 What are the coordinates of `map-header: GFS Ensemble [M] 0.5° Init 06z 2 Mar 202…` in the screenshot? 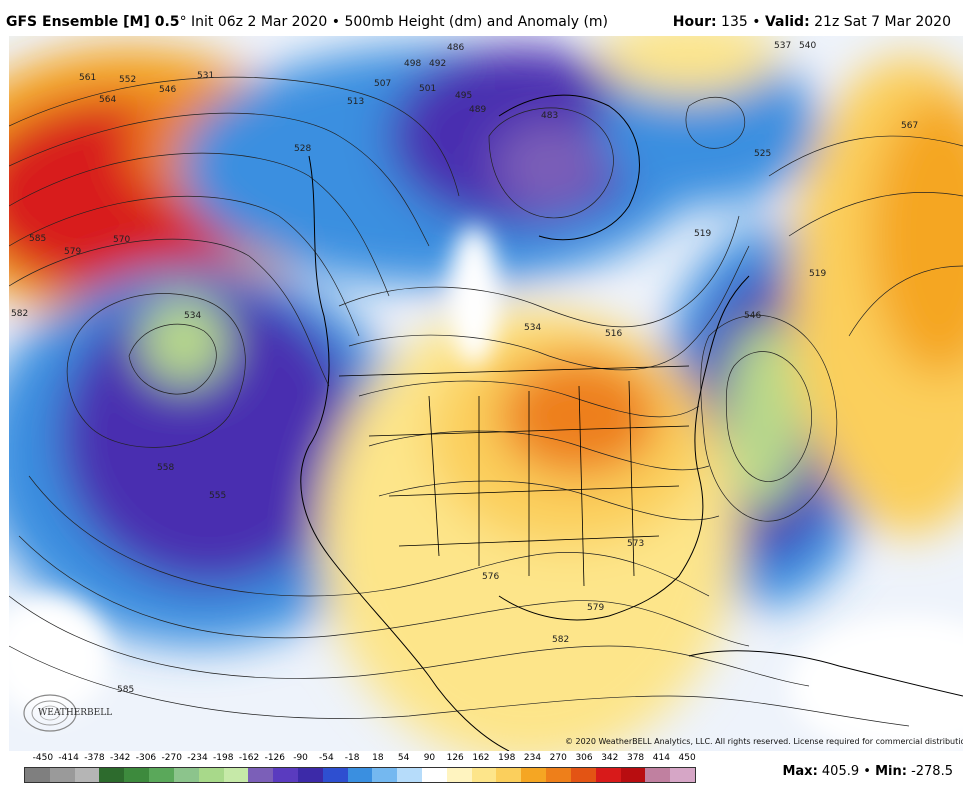 It's located at (481, 18).